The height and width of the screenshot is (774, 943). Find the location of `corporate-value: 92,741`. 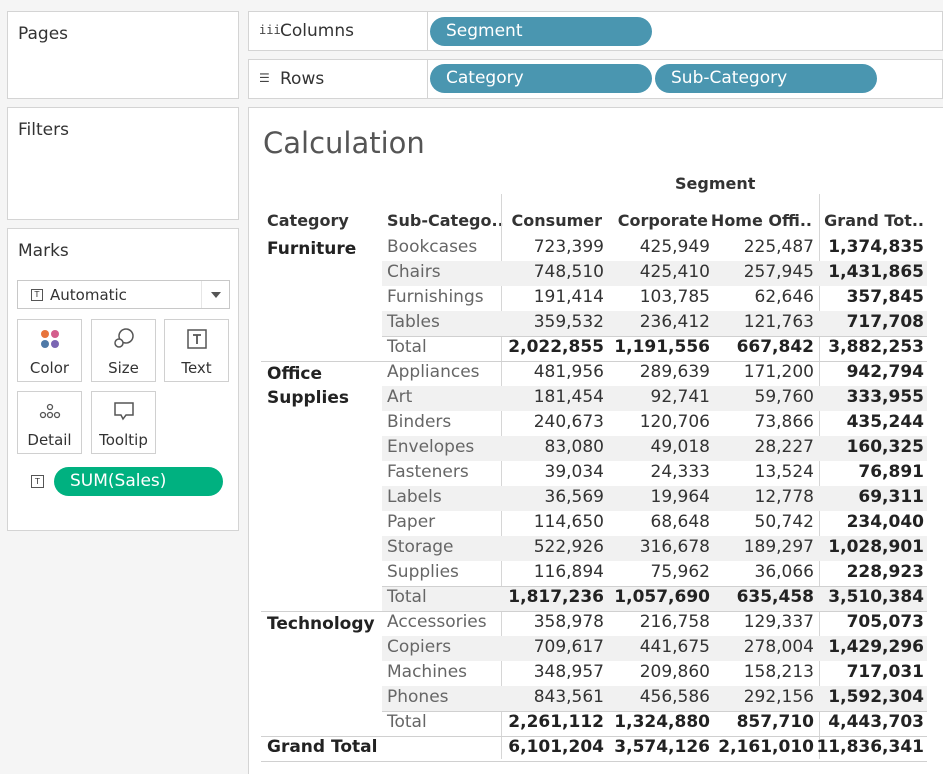

corporate-value: 92,741 is located at coordinates (680, 397).